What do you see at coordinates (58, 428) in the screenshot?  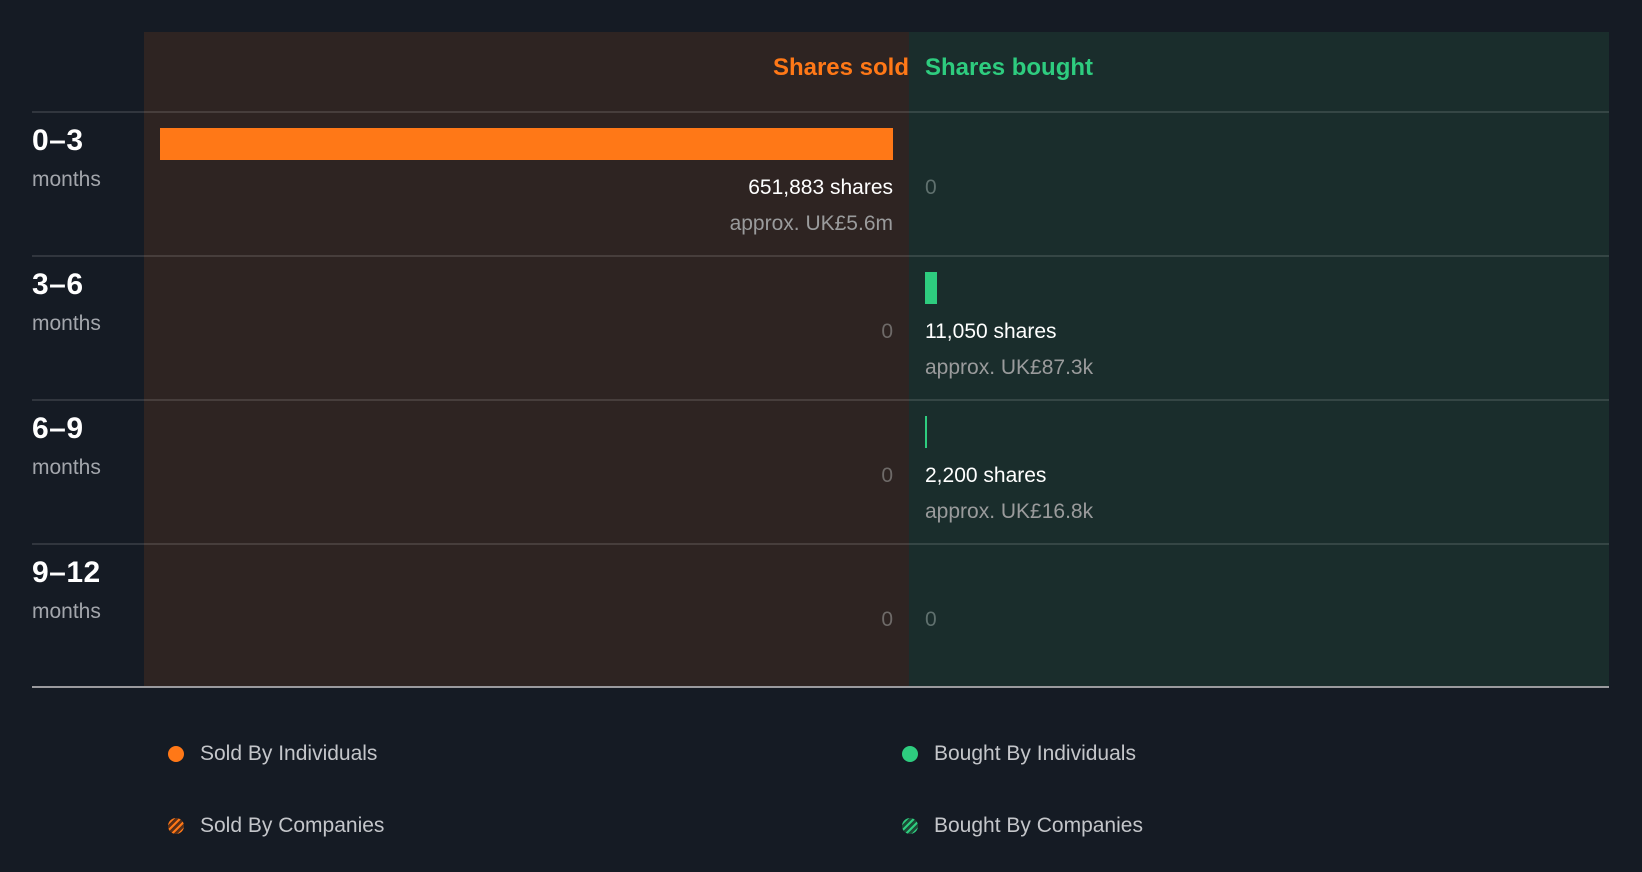 I see `period-range: 6–9` at bounding box center [58, 428].